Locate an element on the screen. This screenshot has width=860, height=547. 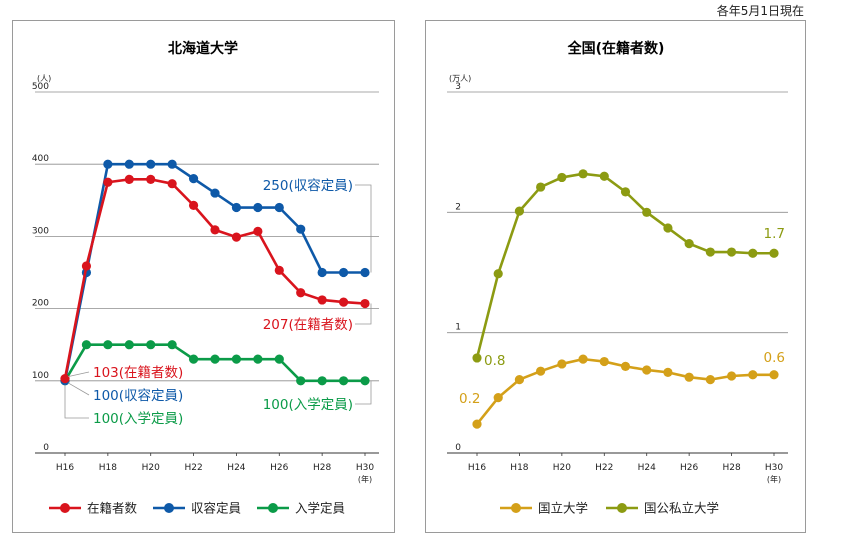
annotation-capacity-end: 250(収容定員) is located at coordinates (308, 185).